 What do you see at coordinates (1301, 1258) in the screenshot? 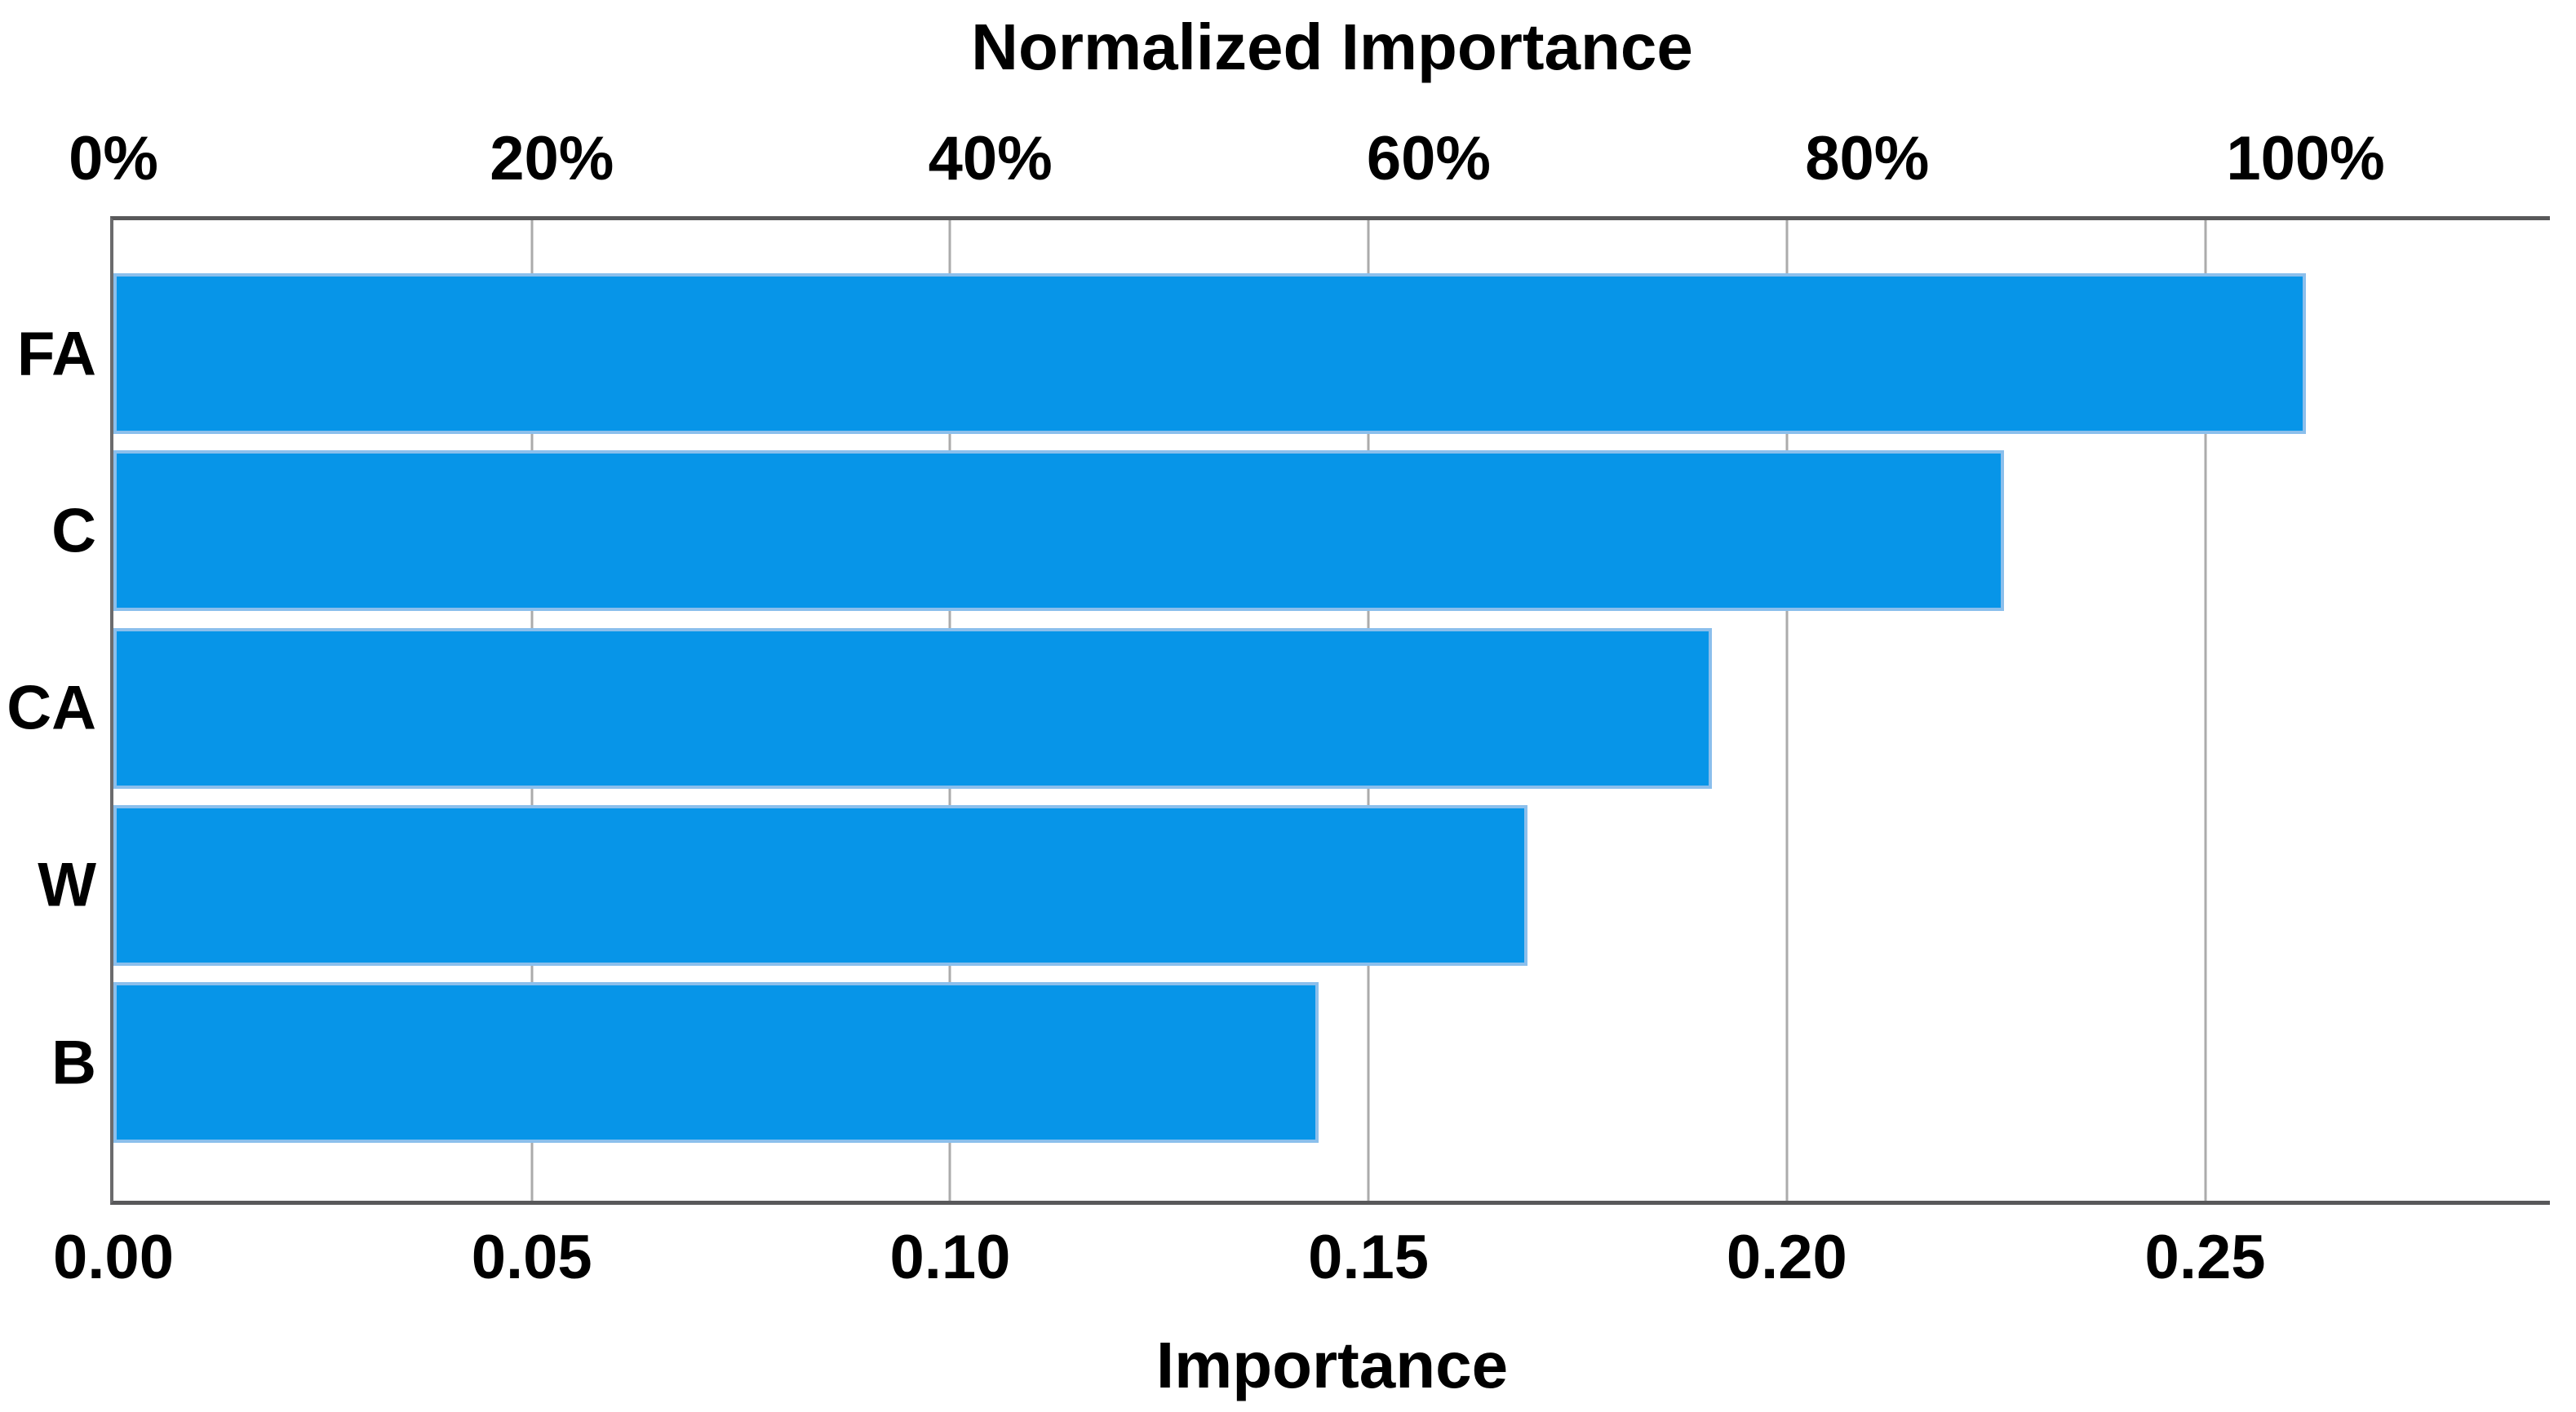
I see `bottom-axis: 0.00 0.05 0.10 0.15 0.20 0.25` at bounding box center [1301, 1258].